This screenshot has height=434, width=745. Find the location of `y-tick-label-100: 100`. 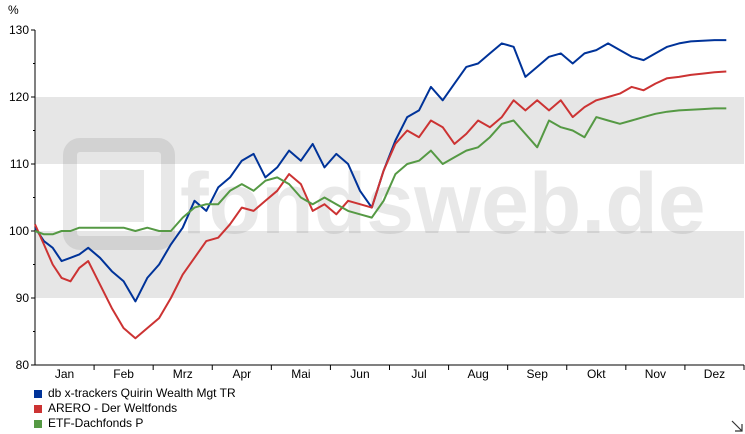

y-tick-label-100: 100 is located at coordinates (19, 231).